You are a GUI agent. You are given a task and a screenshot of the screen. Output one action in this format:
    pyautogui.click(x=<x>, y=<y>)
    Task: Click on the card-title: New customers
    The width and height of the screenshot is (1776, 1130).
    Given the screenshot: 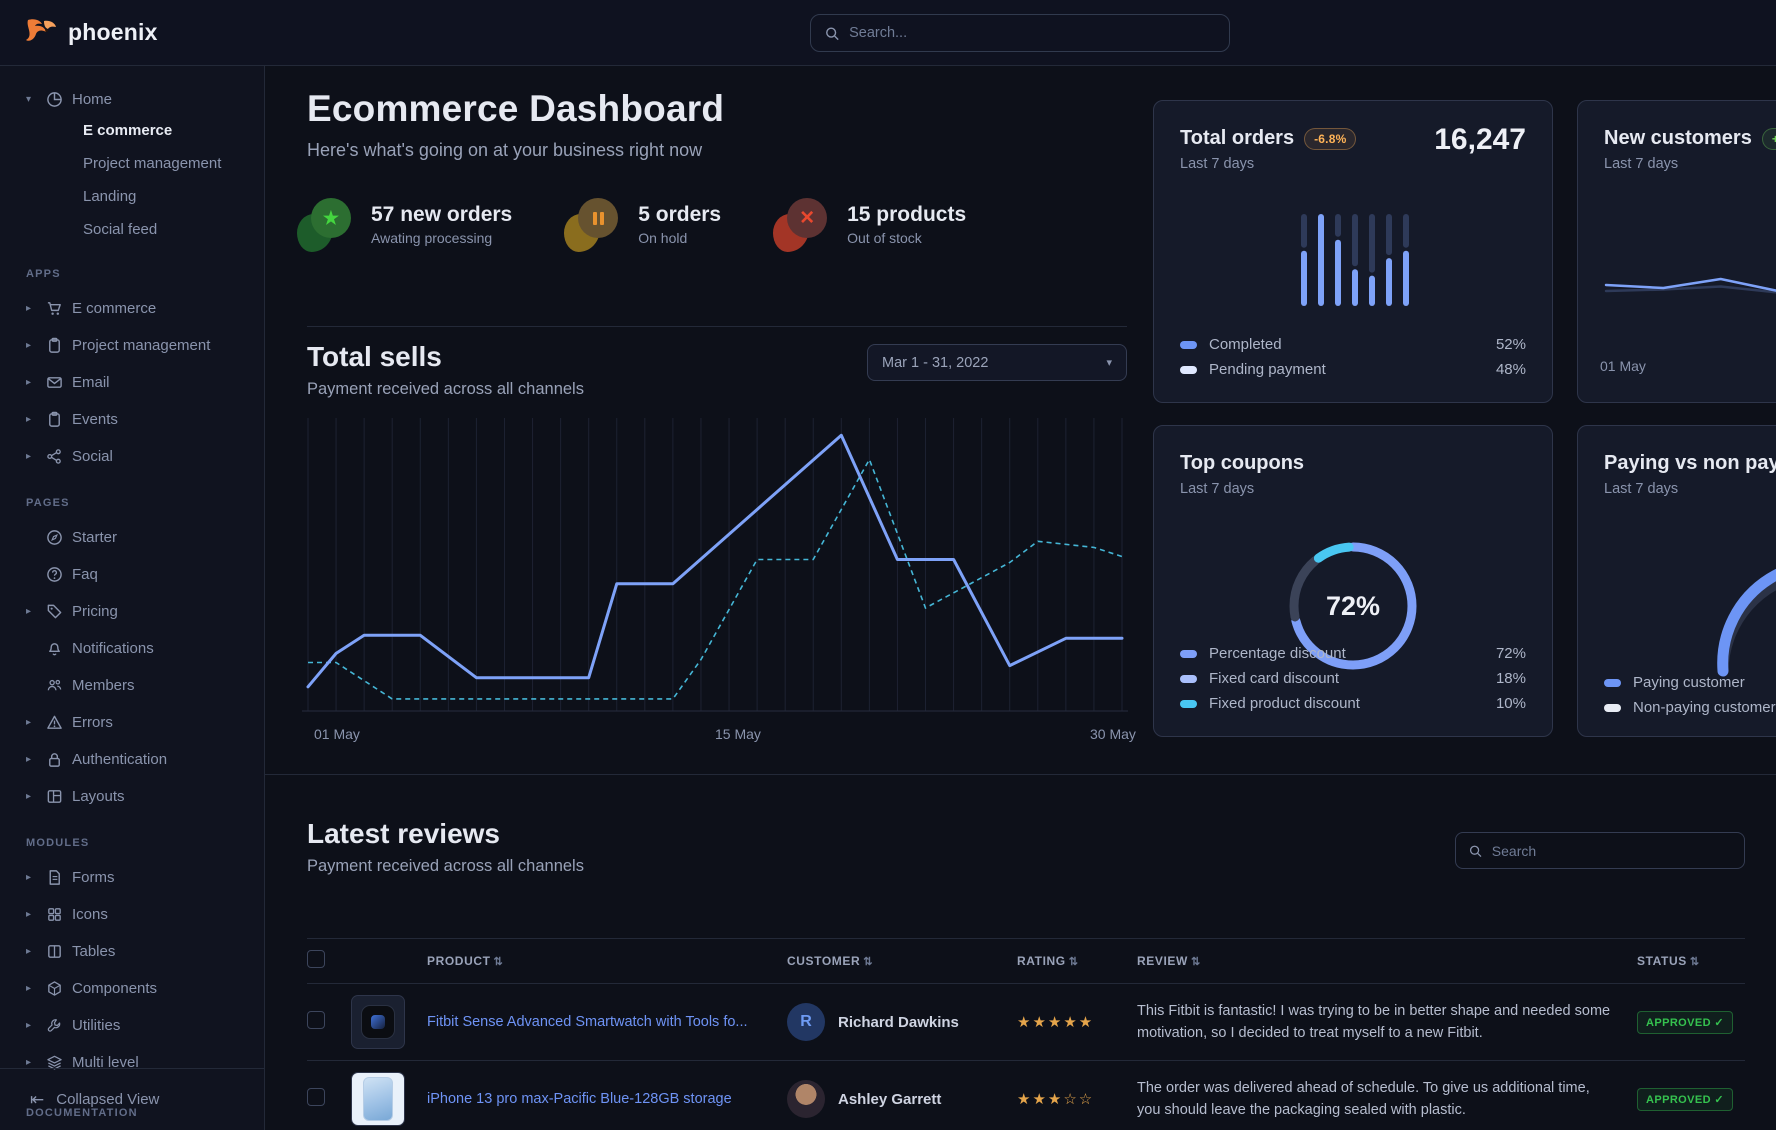 What is the action you would take?
    pyautogui.click(x=1678, y=138)
    